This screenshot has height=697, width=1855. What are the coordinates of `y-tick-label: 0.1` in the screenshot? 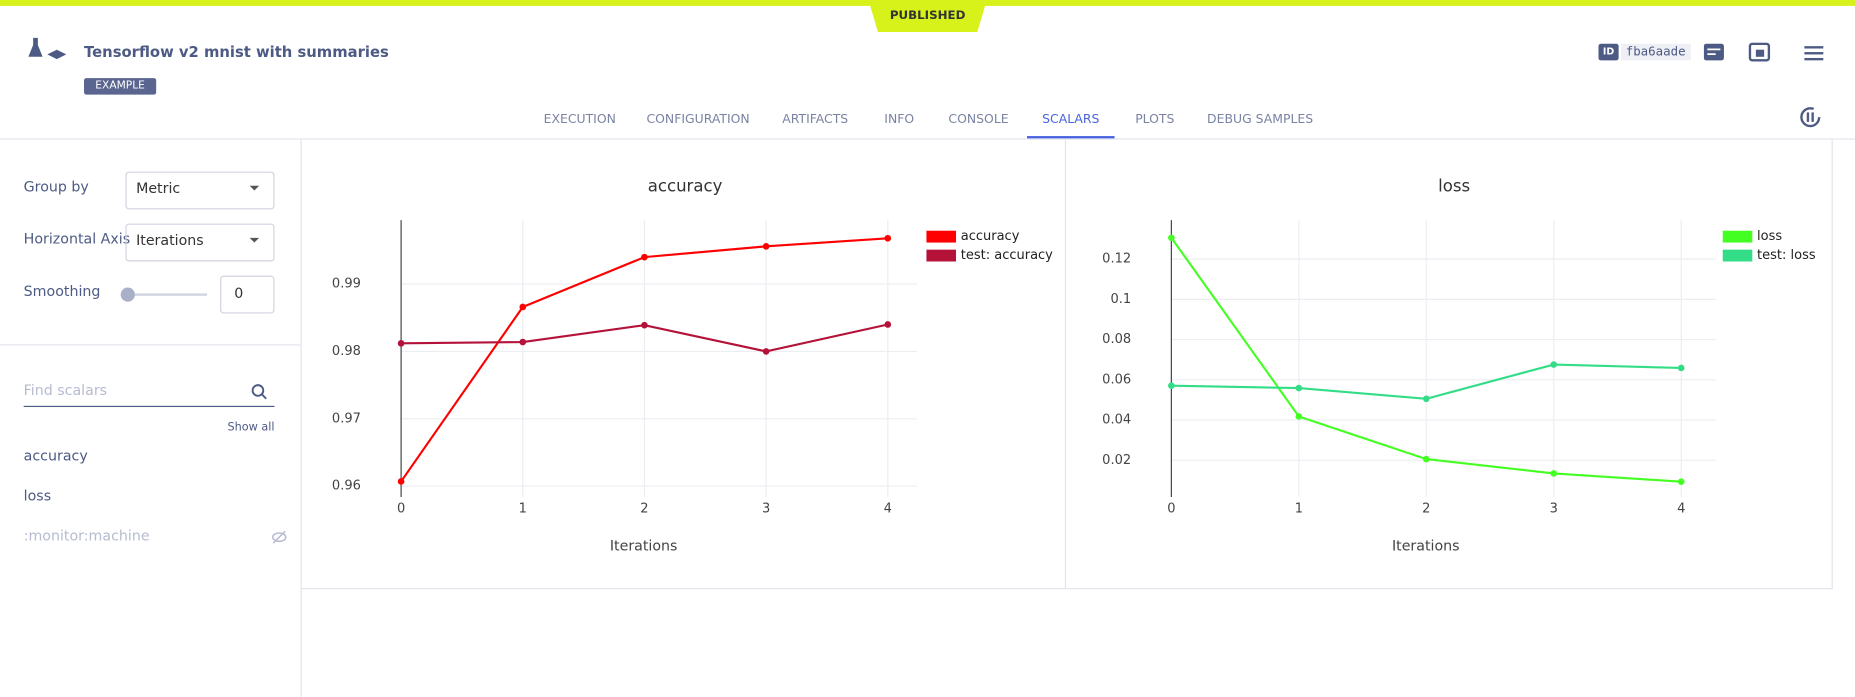 It's located at (1120, 299).